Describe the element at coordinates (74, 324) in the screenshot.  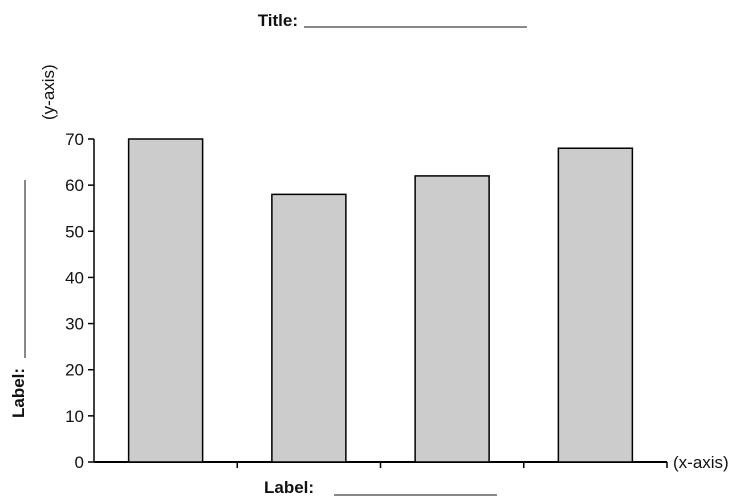
I see `y-tick-label: 30` at that location.